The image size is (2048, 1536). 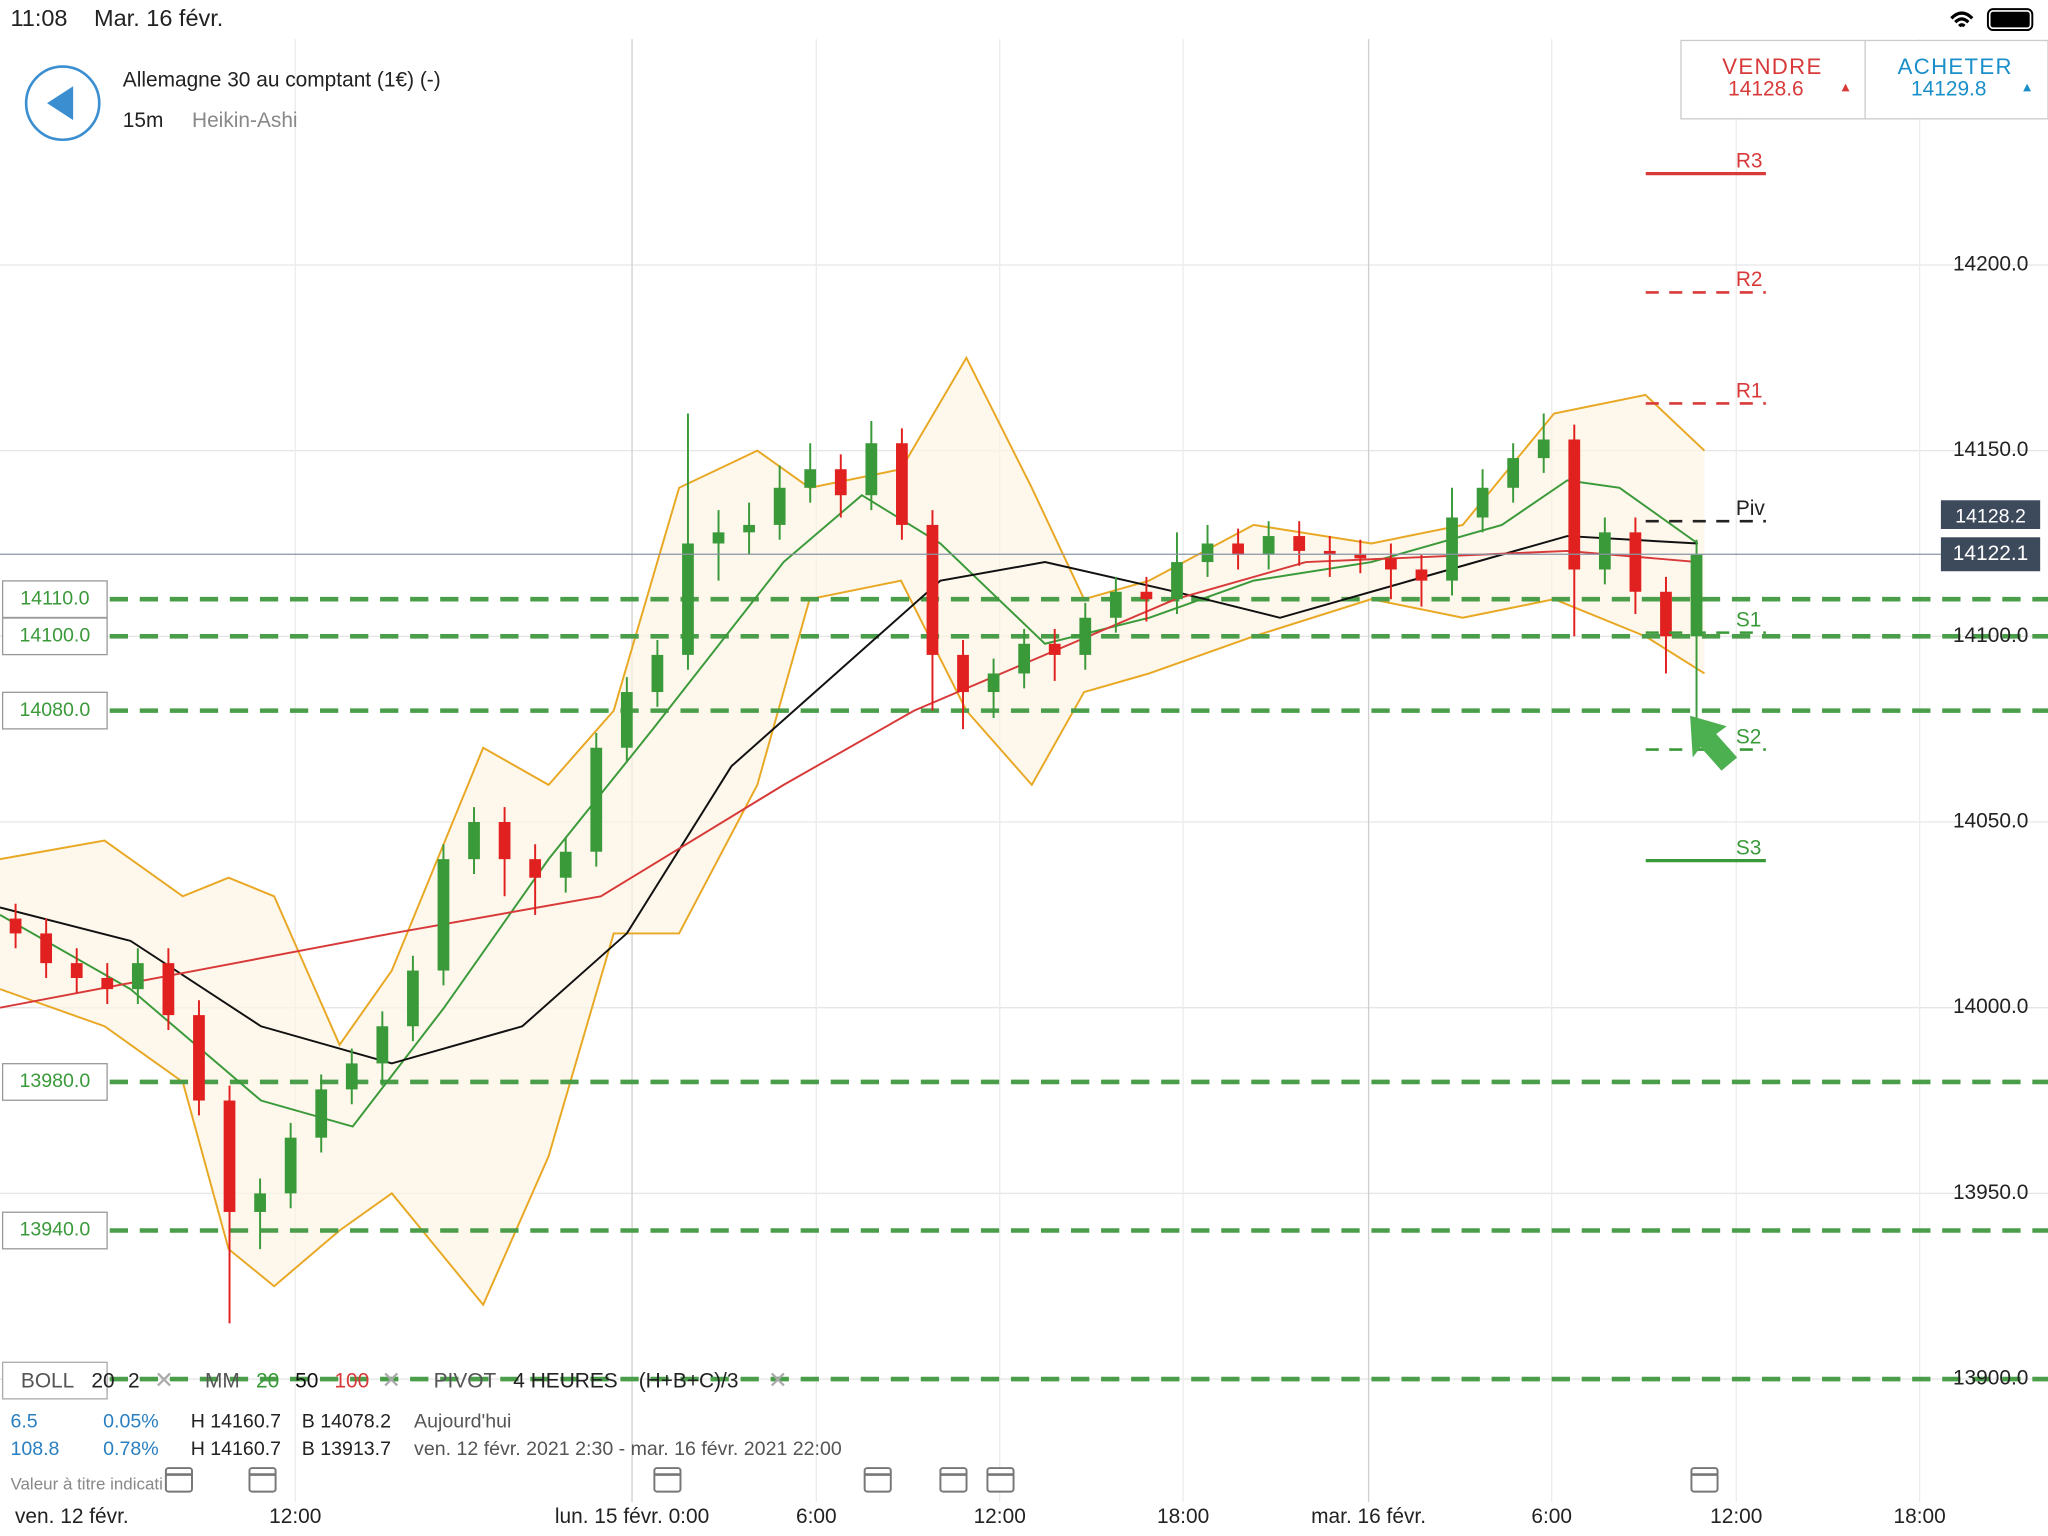 I want to click on stat-high: H 14160.7, so click(x=236, y=1449).